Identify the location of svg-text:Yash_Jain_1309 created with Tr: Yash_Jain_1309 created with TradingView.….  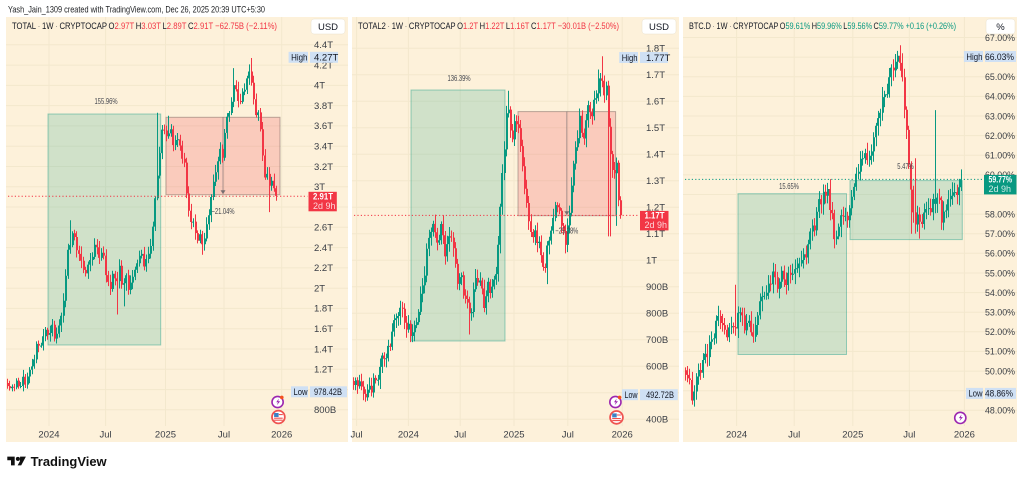
(136, 10).